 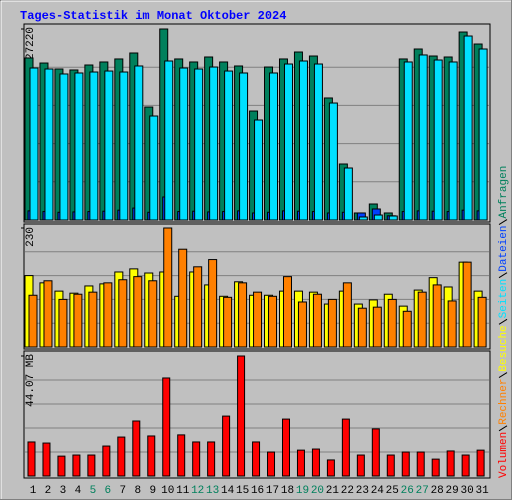 What do you see at coordinates (212, 491) in the screenshot?
I see `x-tick-label: 13` at bounding box center [212, 491].